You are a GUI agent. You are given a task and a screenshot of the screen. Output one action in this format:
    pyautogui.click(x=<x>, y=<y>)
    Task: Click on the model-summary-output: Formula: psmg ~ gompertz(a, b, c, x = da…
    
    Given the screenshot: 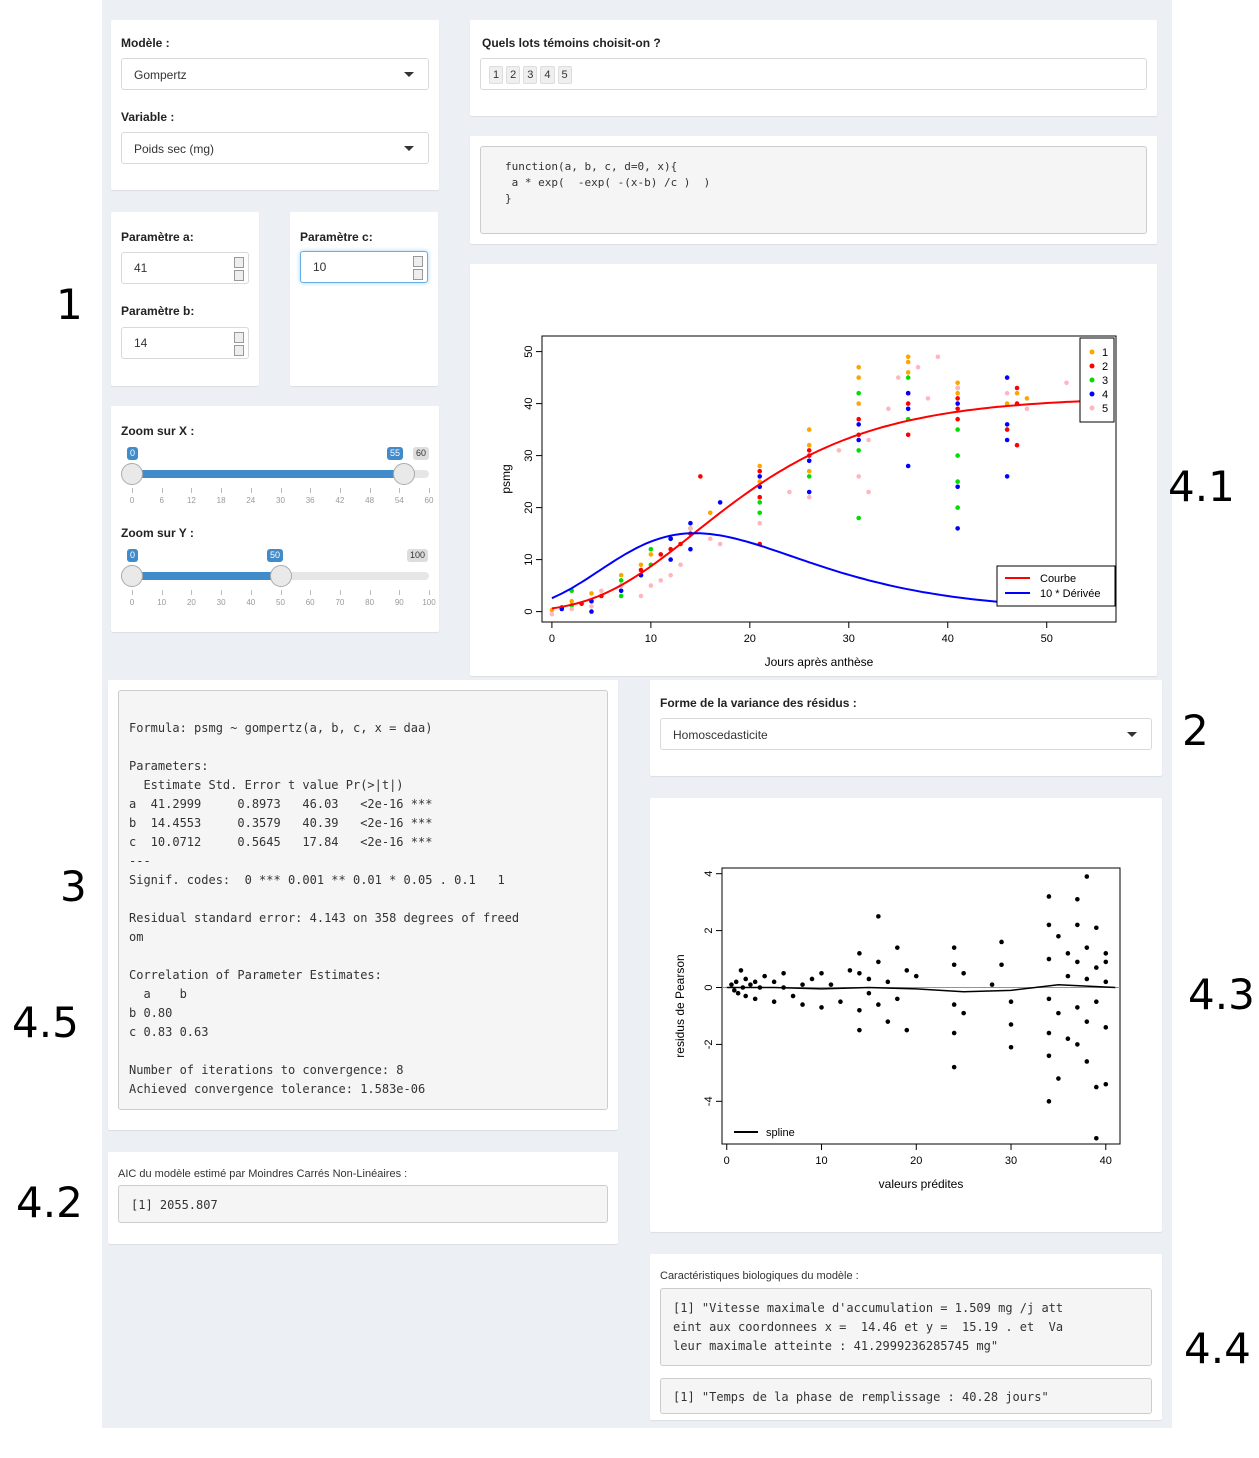 What is the action you would take?
    pyautogui.click(x=363, y=900)
    